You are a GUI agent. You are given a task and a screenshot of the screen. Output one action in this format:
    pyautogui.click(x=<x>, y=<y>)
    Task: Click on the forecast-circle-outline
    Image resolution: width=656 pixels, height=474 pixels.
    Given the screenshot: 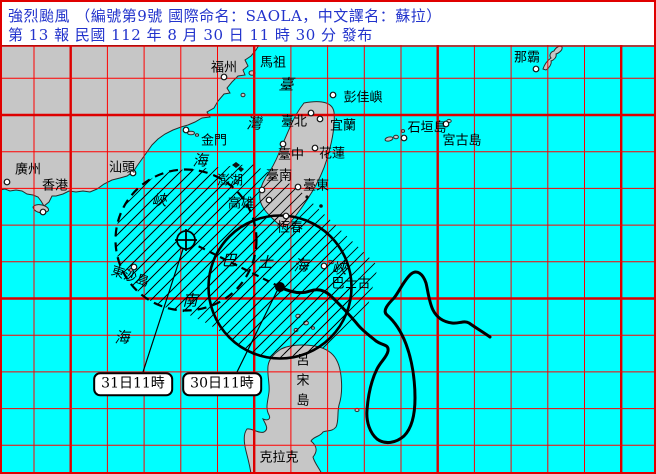 What is the action you would take?
    pyautogui.click(x=186, y=240)
    